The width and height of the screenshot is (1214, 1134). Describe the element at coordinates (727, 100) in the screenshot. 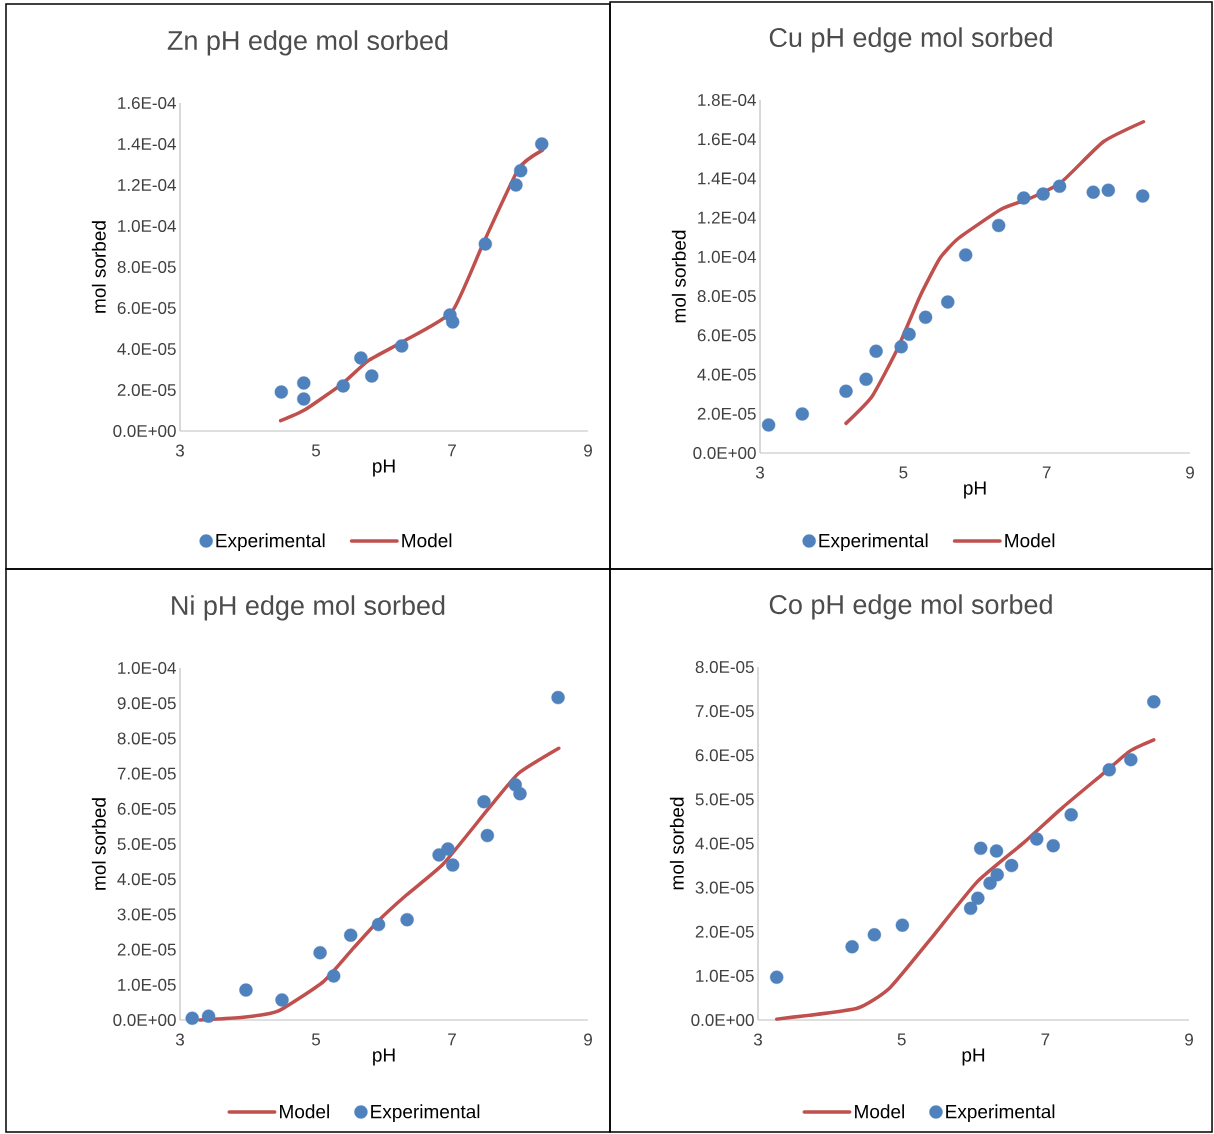

I see `y-tick-label: 1.8E-04` at that location.